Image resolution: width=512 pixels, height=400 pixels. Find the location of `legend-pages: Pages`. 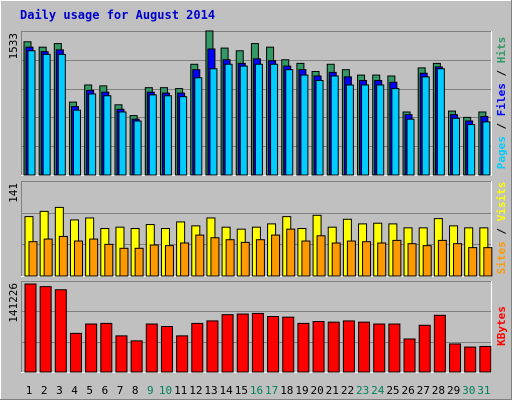

legend-pages: Pages is located at coordinates (501, 152).